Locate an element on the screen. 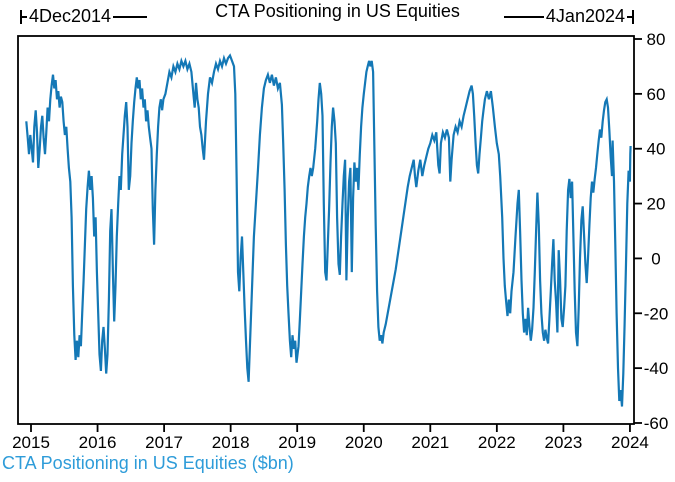  x-tick-label: 2016 is located at coordinates (98, 442).